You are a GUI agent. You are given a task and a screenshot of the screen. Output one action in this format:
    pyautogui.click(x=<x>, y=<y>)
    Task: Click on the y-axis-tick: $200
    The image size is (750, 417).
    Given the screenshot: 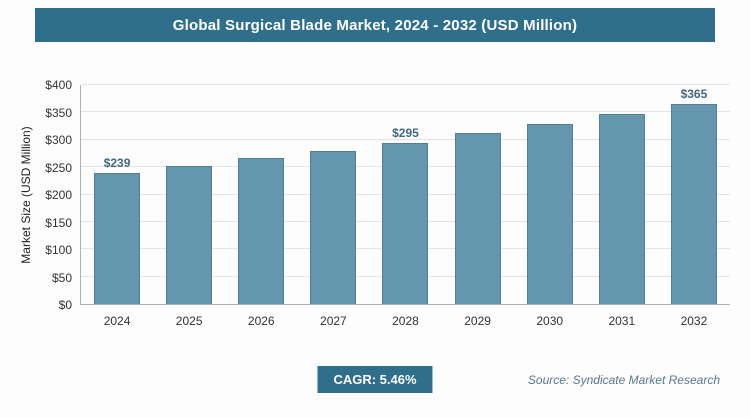 What is the action you would take?
    pyautogui.click(x=58, y=195)
    